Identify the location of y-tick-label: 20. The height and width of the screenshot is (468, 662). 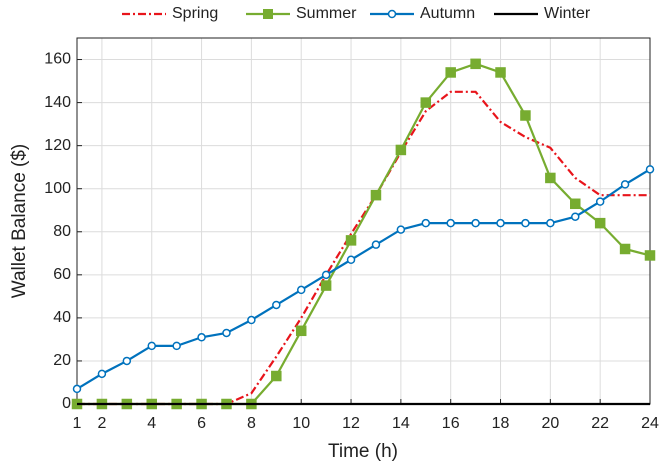
(62, 360).